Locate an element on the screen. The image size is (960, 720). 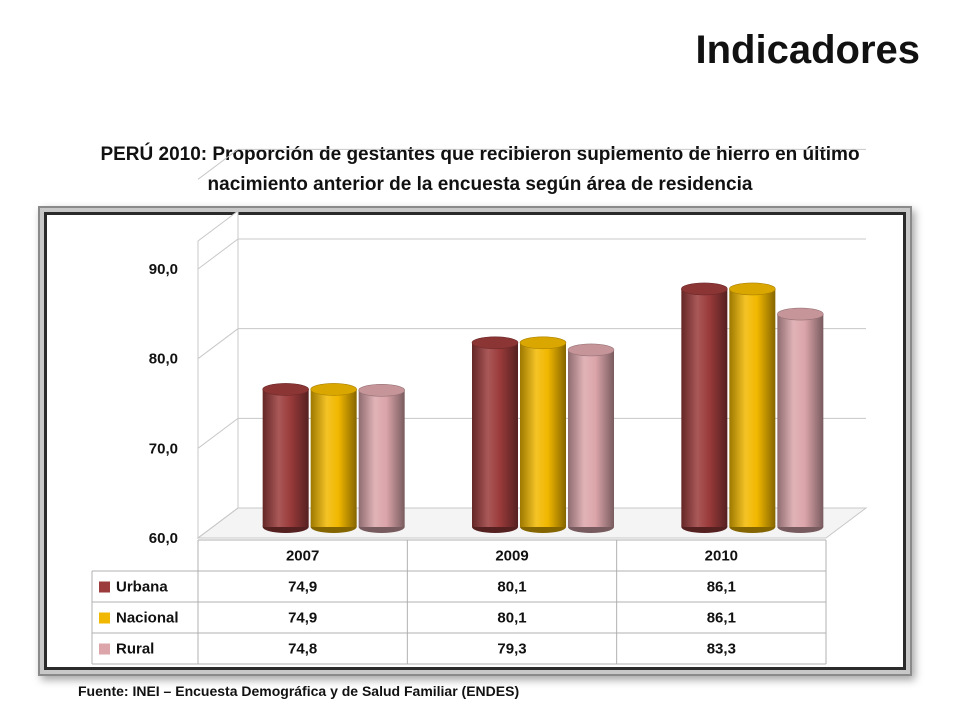
bar-nacional-2009 is located at coordinates (543, 434).